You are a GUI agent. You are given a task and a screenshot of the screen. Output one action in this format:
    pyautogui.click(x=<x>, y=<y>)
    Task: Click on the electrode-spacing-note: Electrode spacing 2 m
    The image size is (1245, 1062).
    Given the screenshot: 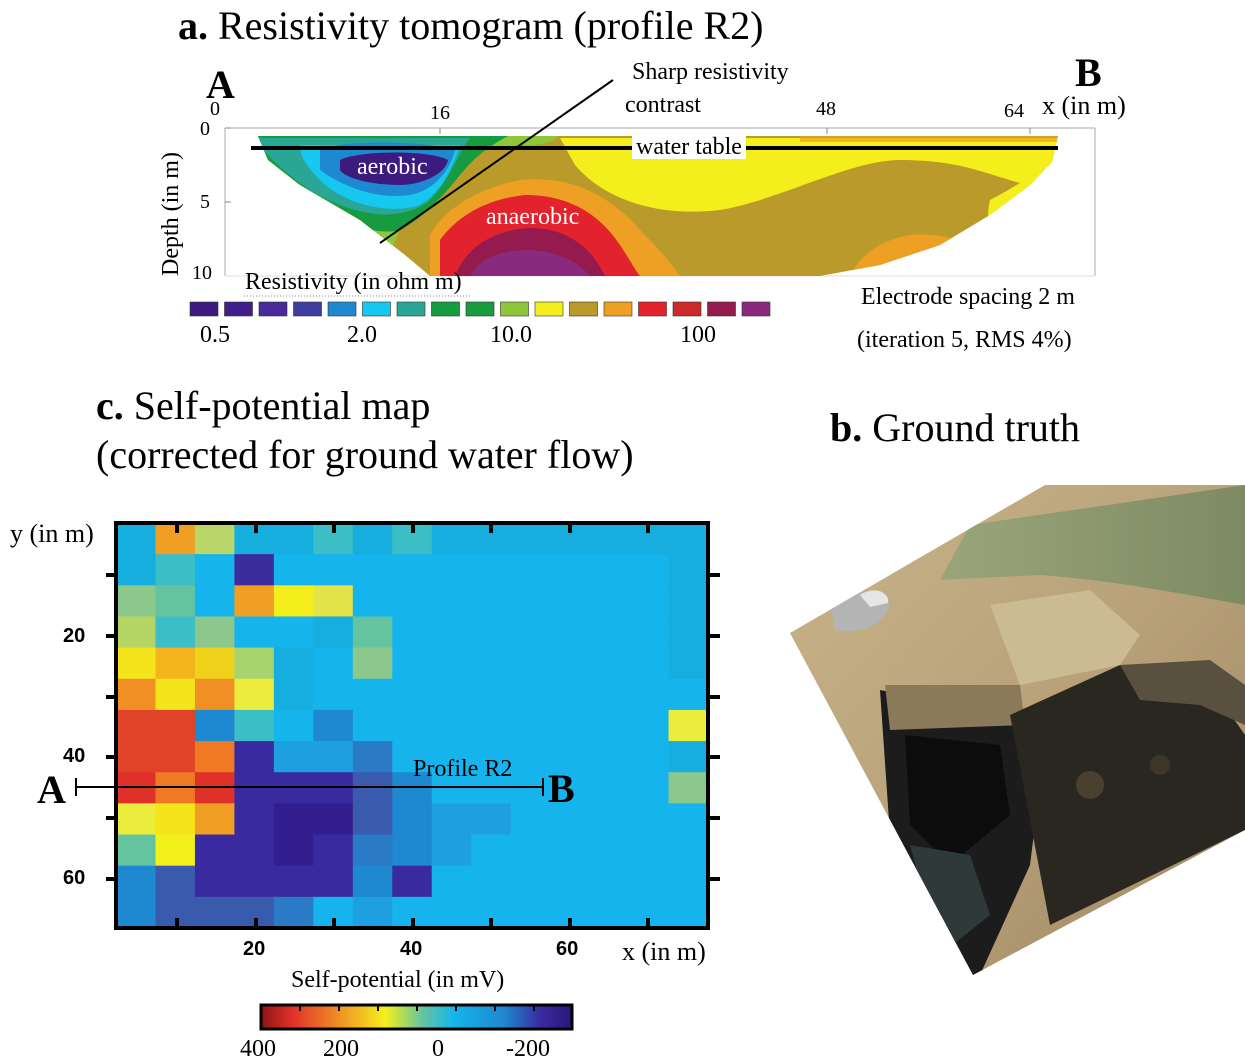 What is the action you would take?
    pyautogui.click(x=968, y=297)
    